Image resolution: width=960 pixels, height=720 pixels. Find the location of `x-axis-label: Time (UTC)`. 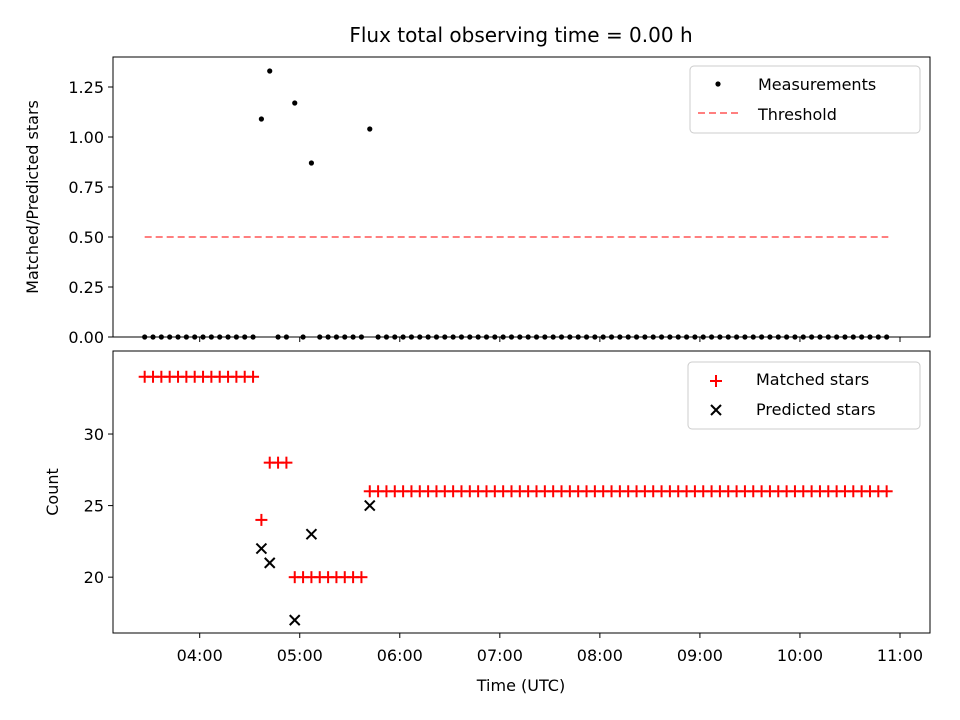

x-axis-label: Time (UTC) is located at coordinates (520, 685).